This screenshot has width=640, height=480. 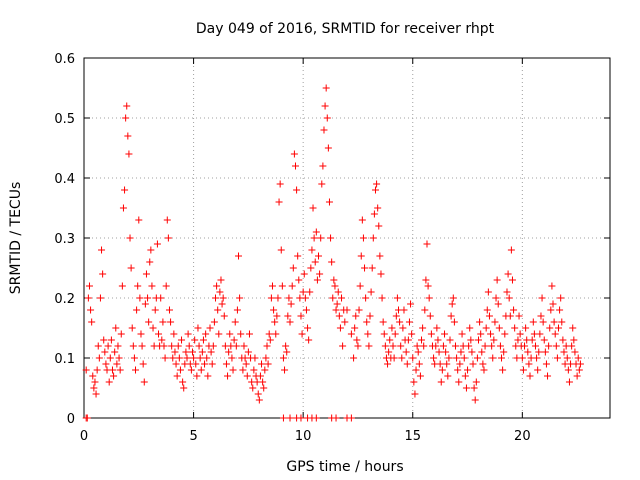 I want to click on x-axis-label: GPS time / hours, so click(x=344, y=467).